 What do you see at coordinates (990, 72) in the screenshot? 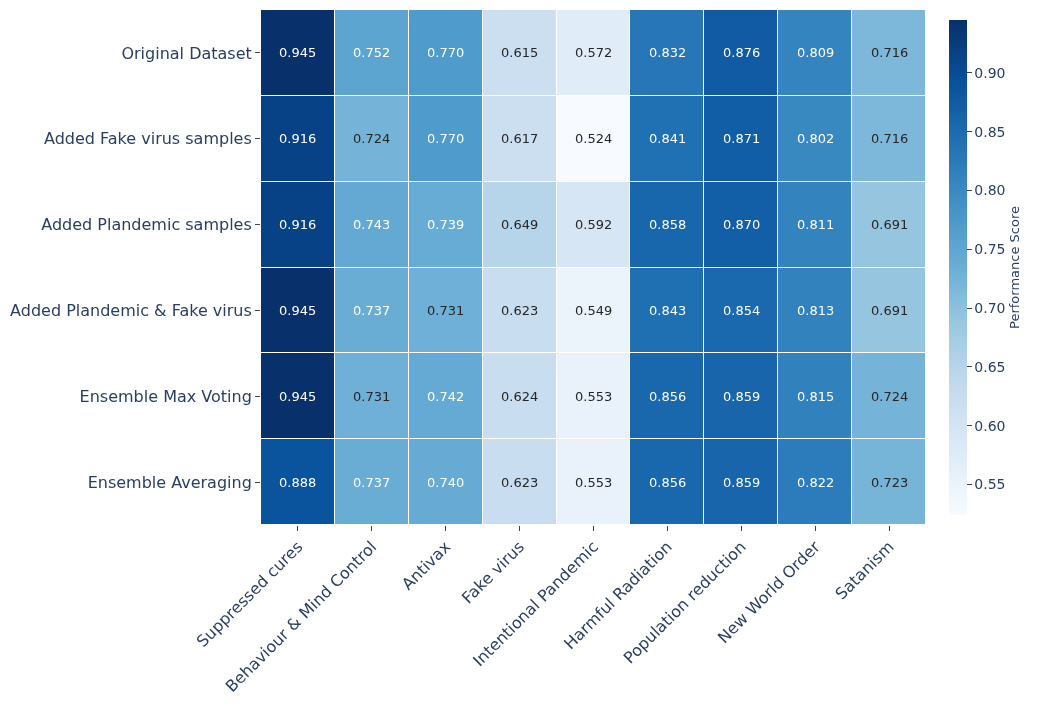
I see `color-bar-label: 0.90` at bounding box center [990, 72].